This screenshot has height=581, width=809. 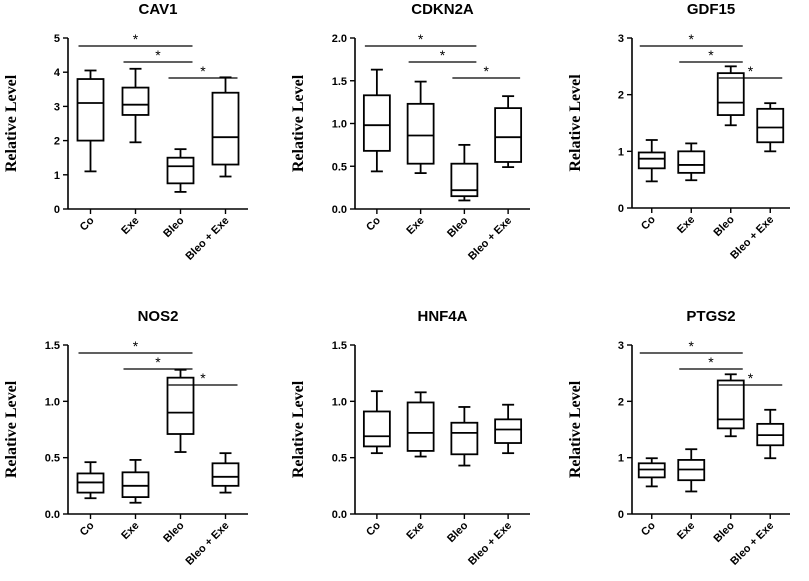 What do you see at coordinates (711, 9) in the screenshot?
I see `chart-title: GDF15` at bounding box center [711, 9].